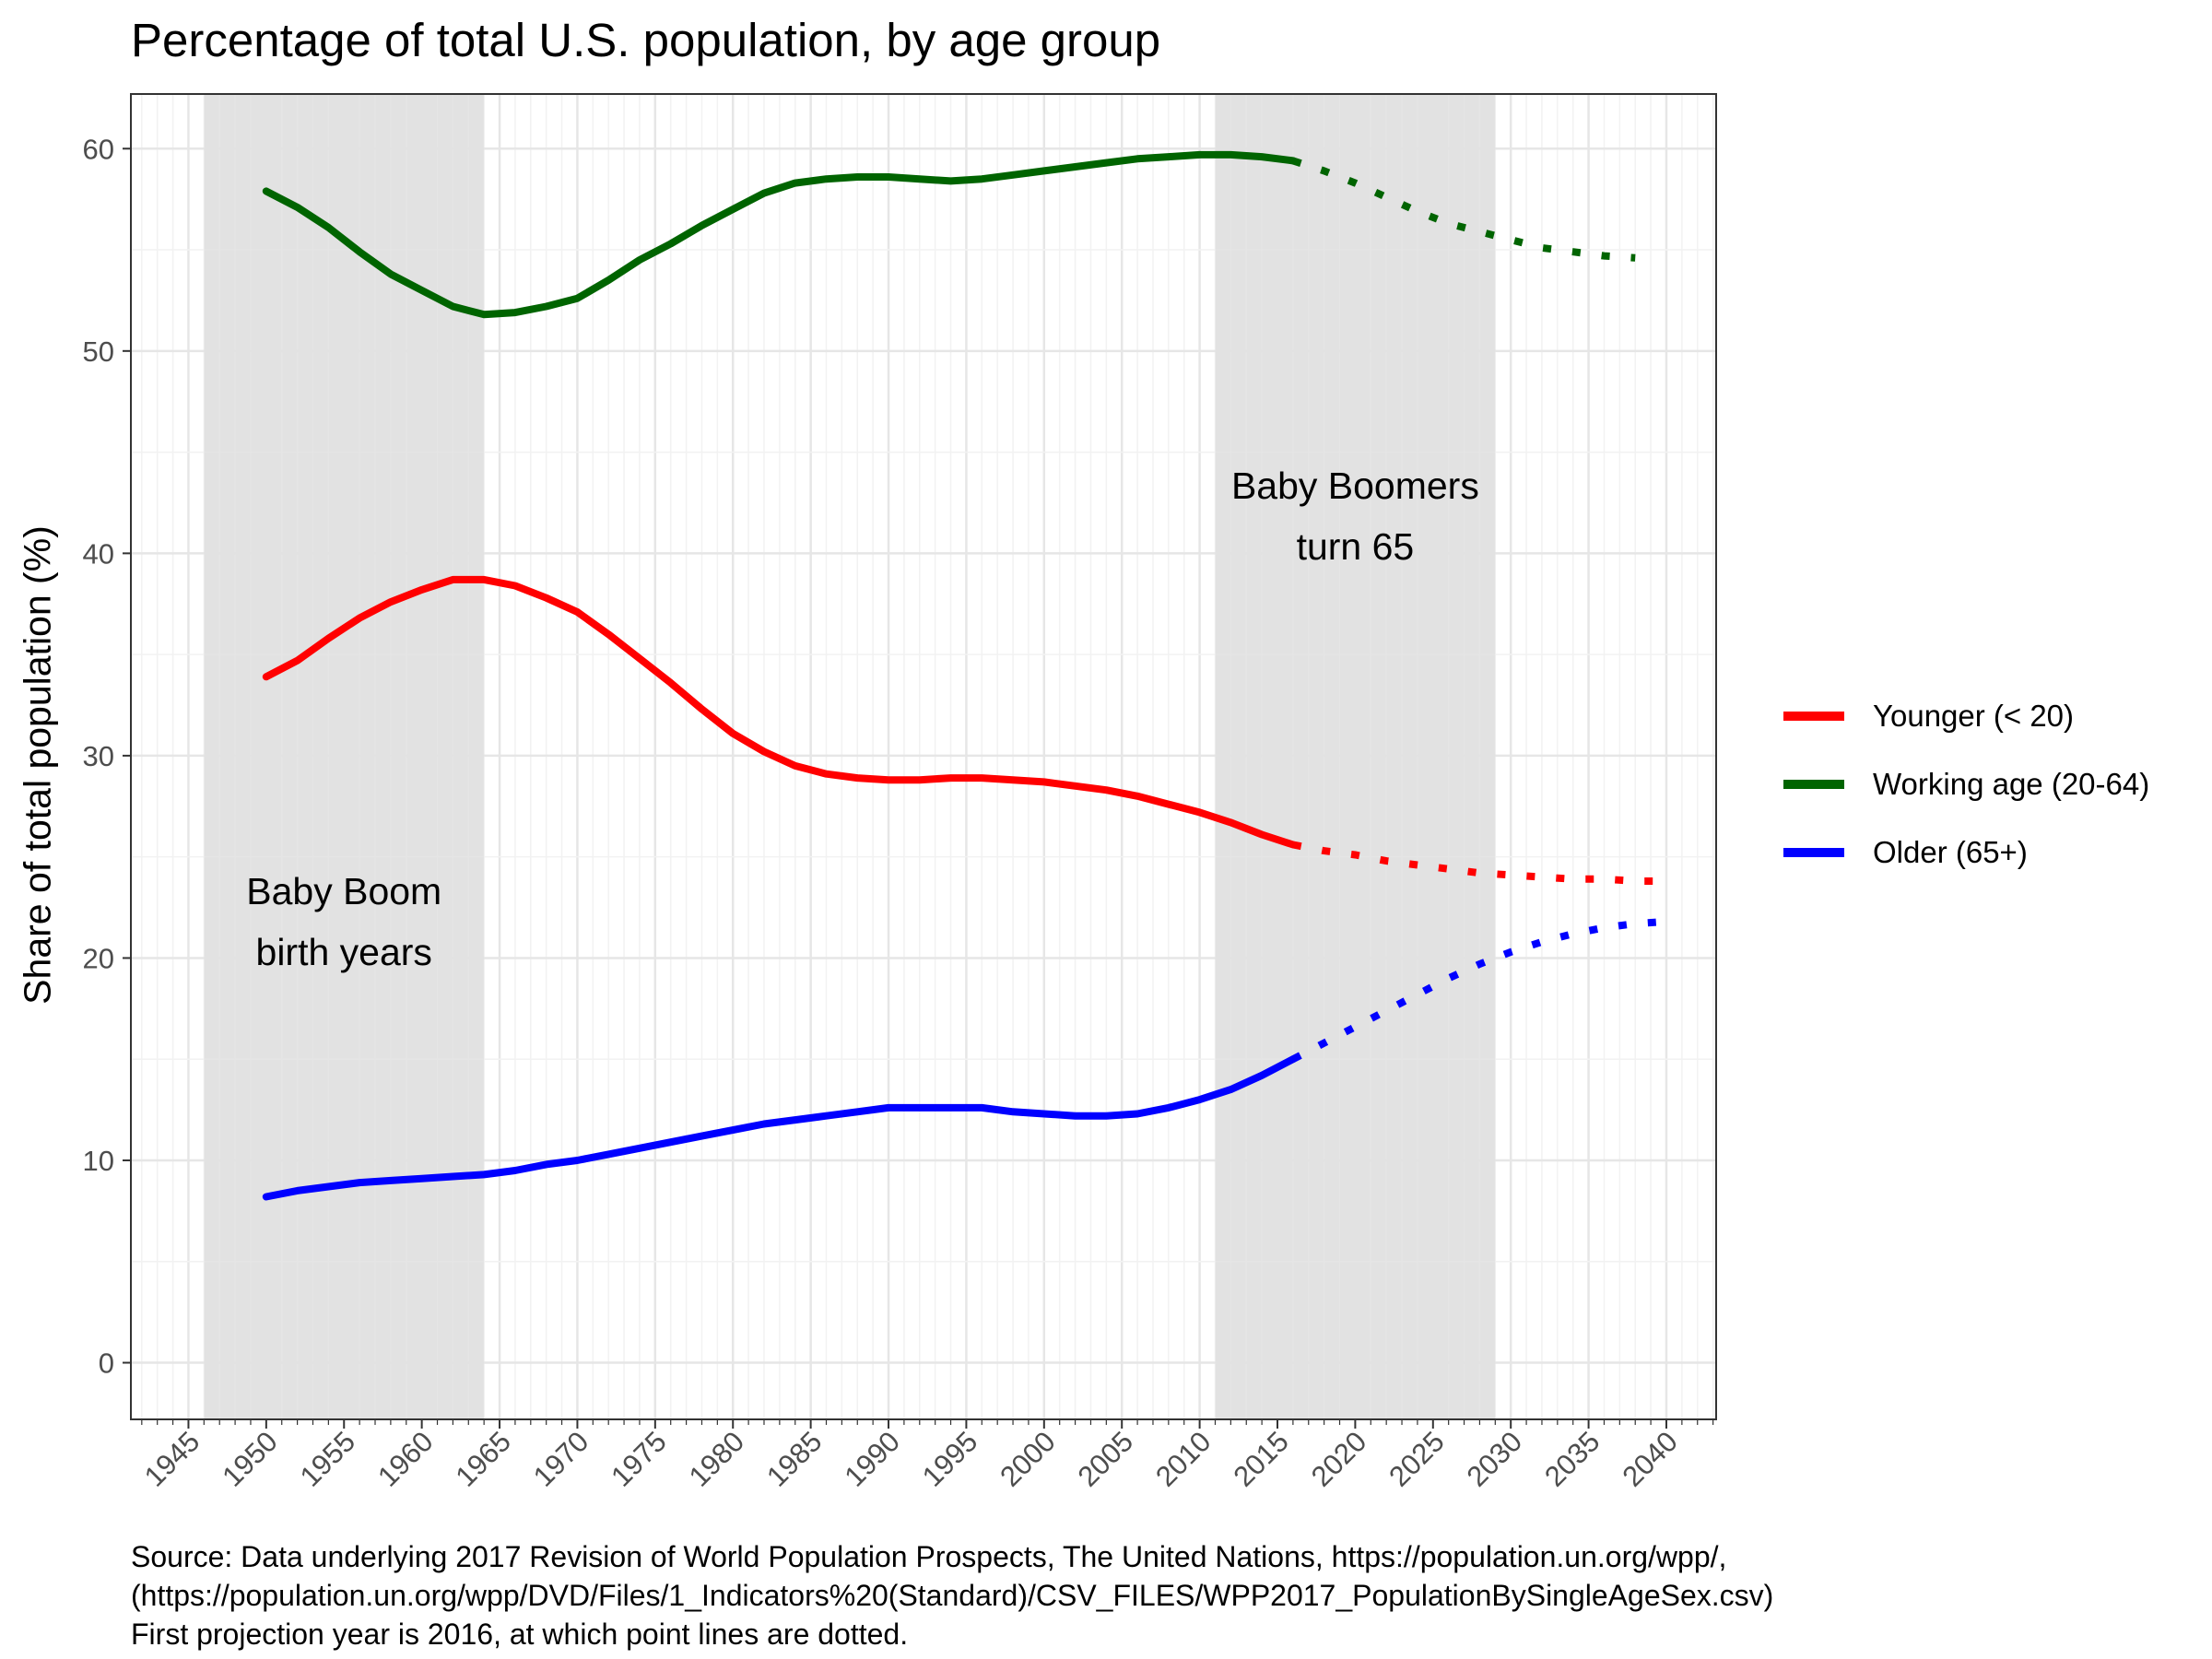 This screenshot has height=1659, width=2212. Describe the element at coordinates (328, 1459) in the screenshot. I see `x-tick-label: 1955` at that location.